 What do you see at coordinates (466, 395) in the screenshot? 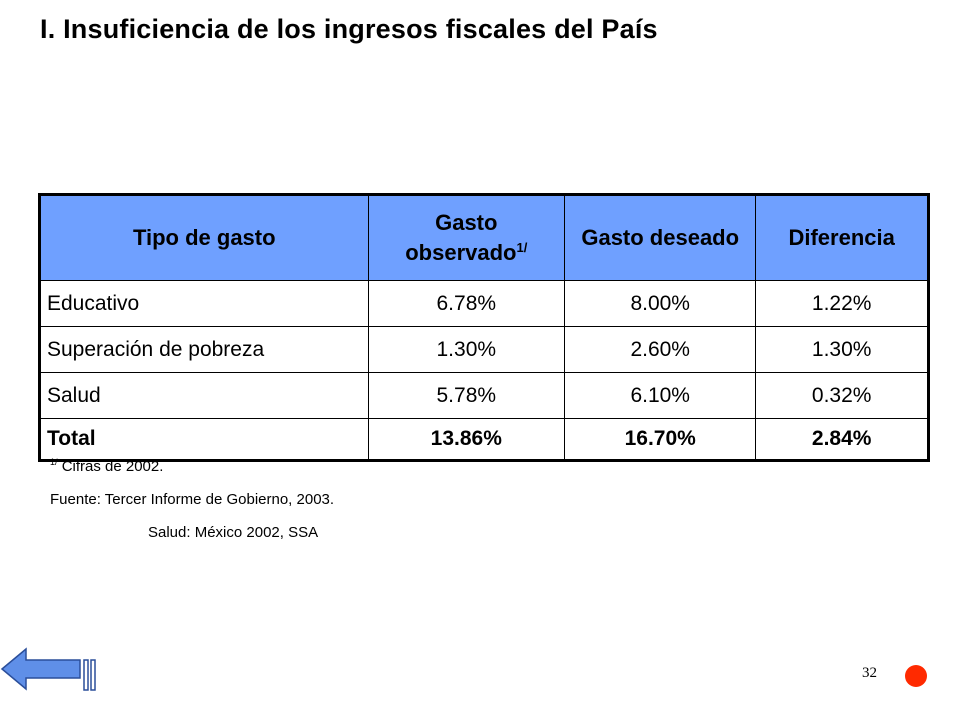
I see `cell-observado: 5.78%` at bounding box center [466, 395].